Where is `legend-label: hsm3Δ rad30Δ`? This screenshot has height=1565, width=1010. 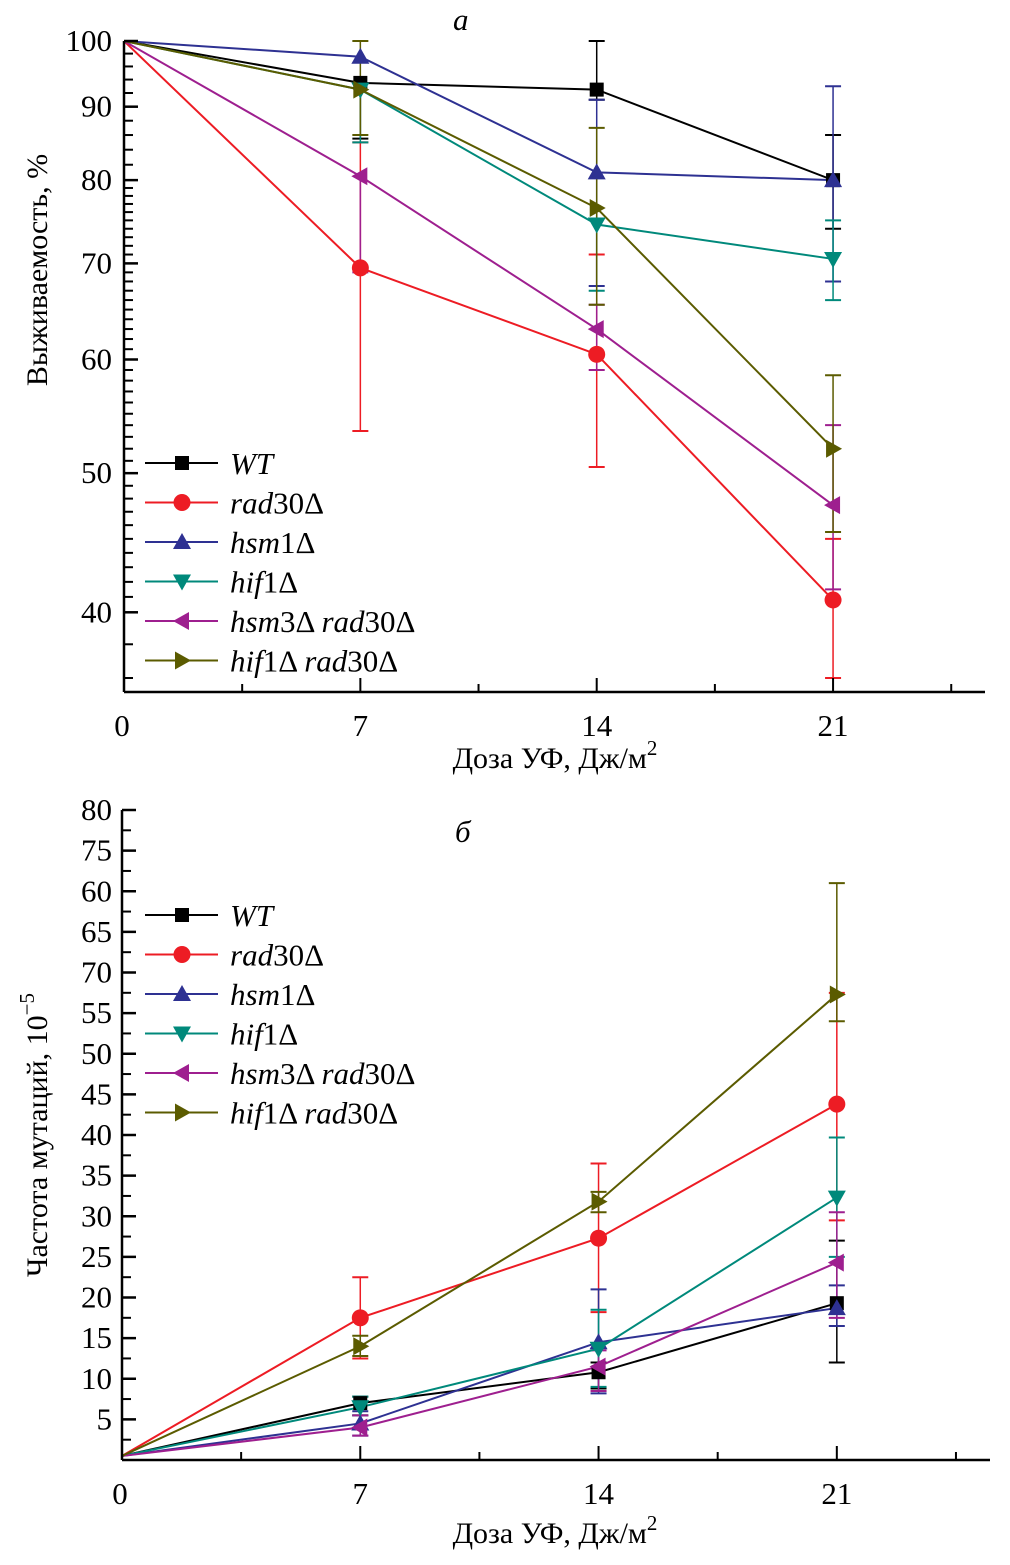
legend-label: hsm3Δ rad30Δ is located at coordinates (322, 621).